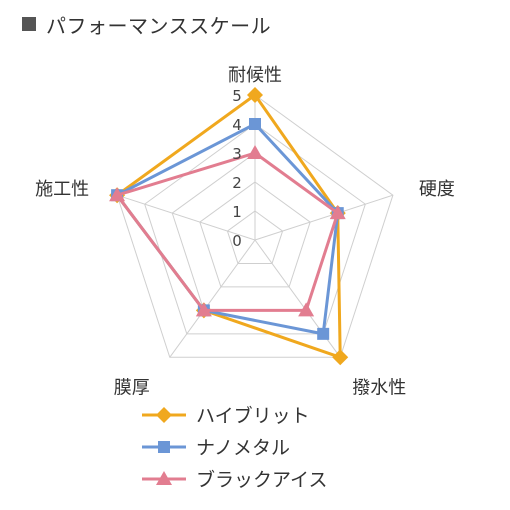  I want to click on axis-label: 硬度, so click(437, 189).